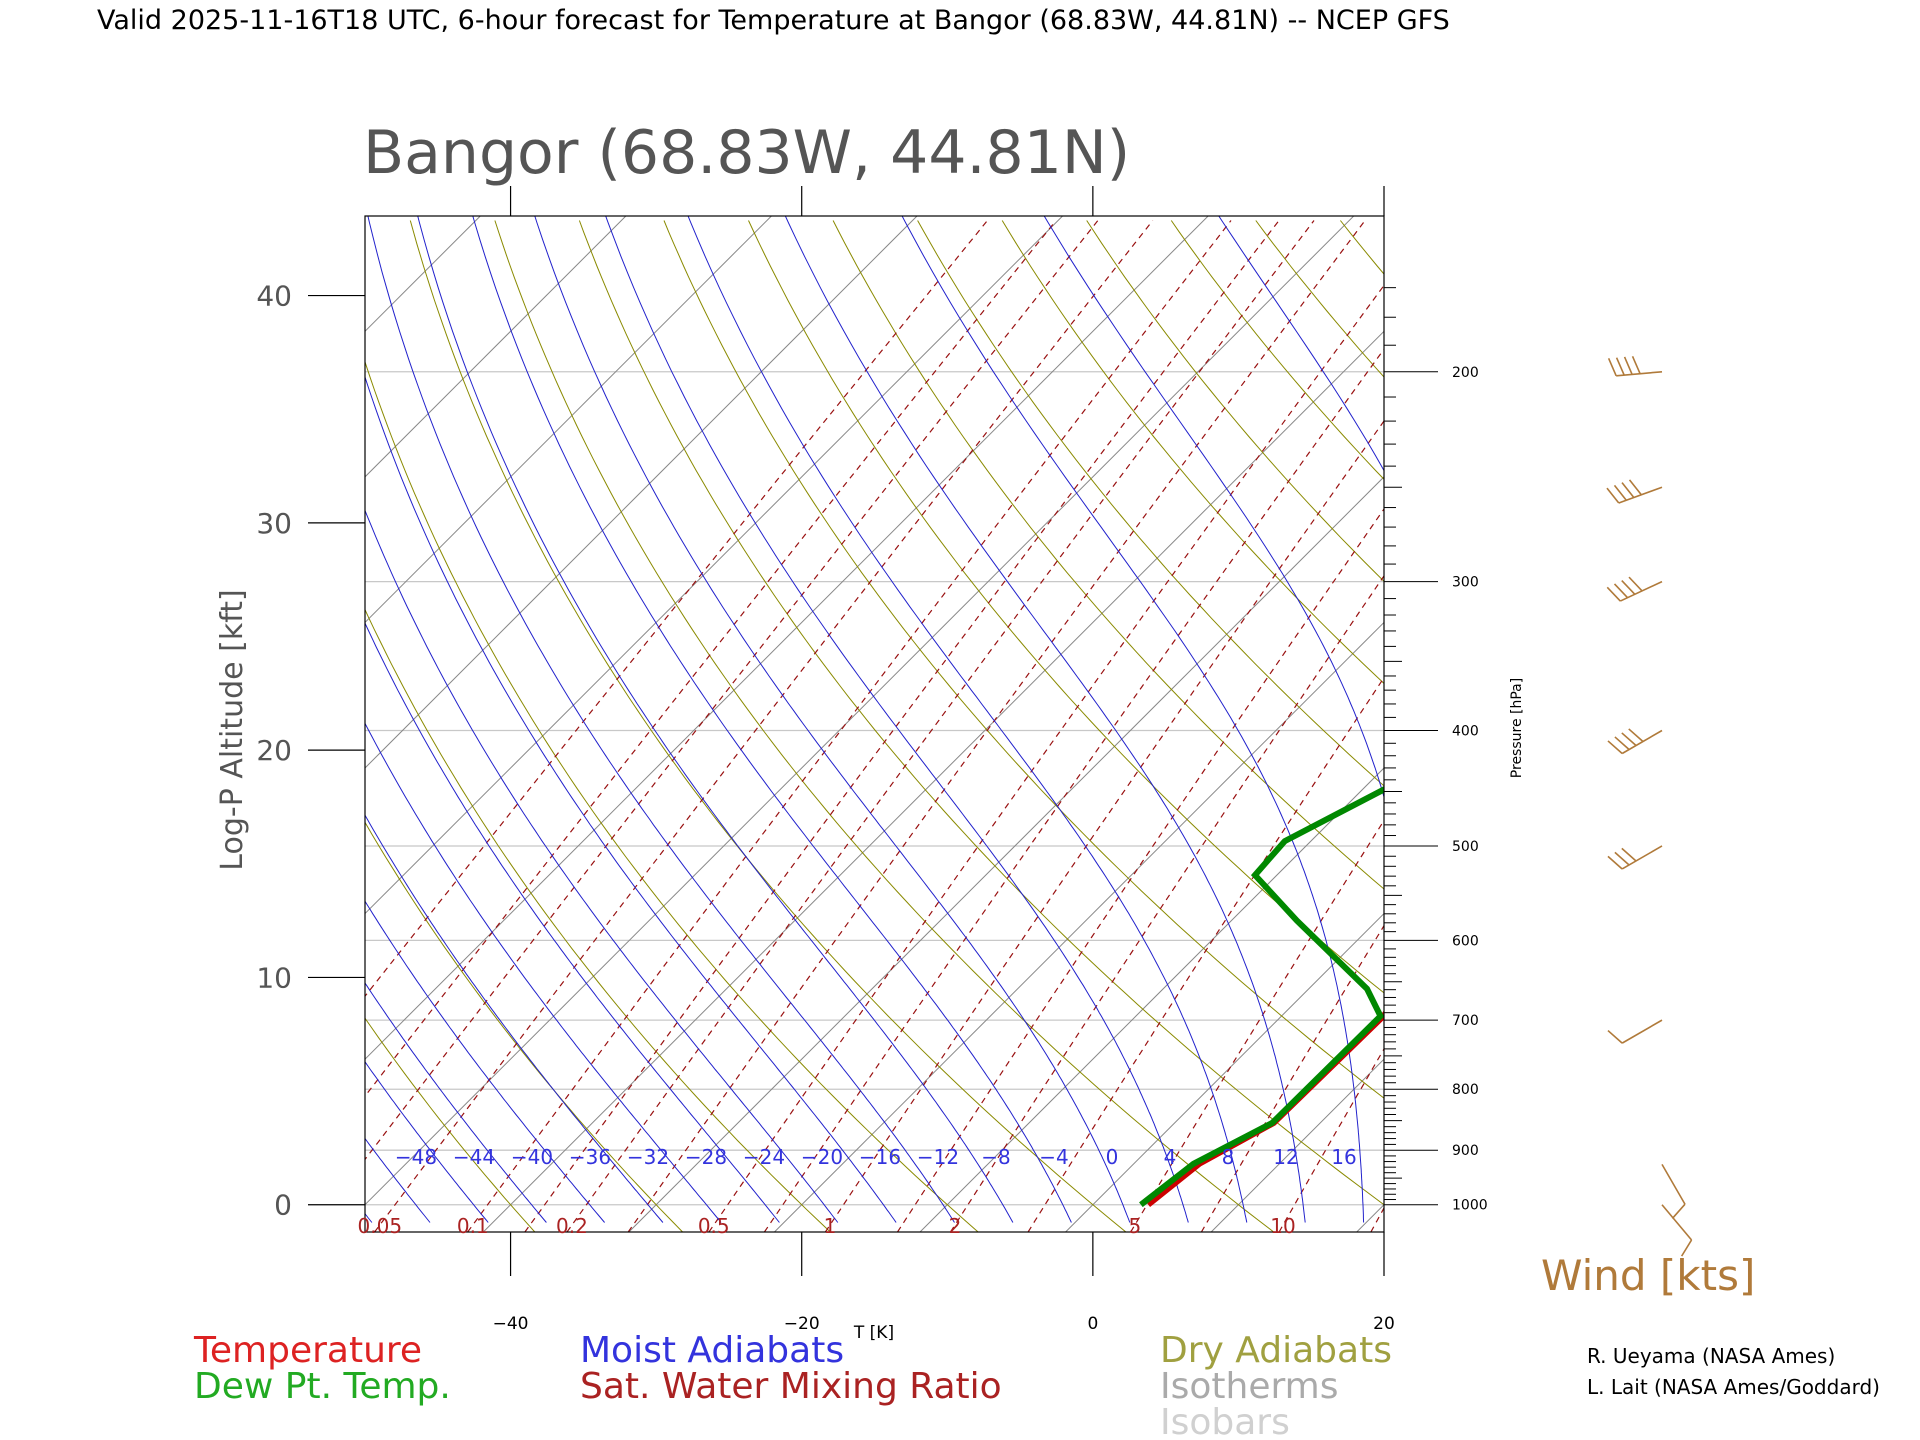  I want to click on y-tick-label: 0, so click(283, 1205).